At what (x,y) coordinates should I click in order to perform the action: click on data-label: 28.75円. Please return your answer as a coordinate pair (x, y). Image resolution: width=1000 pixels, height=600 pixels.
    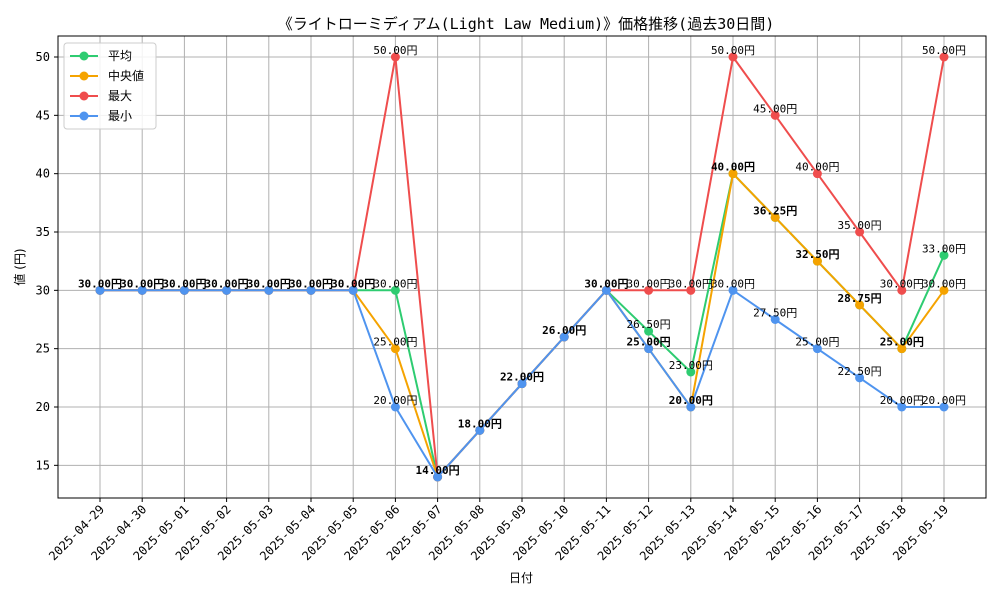
    Looking at the image, I should click on (860, 298).